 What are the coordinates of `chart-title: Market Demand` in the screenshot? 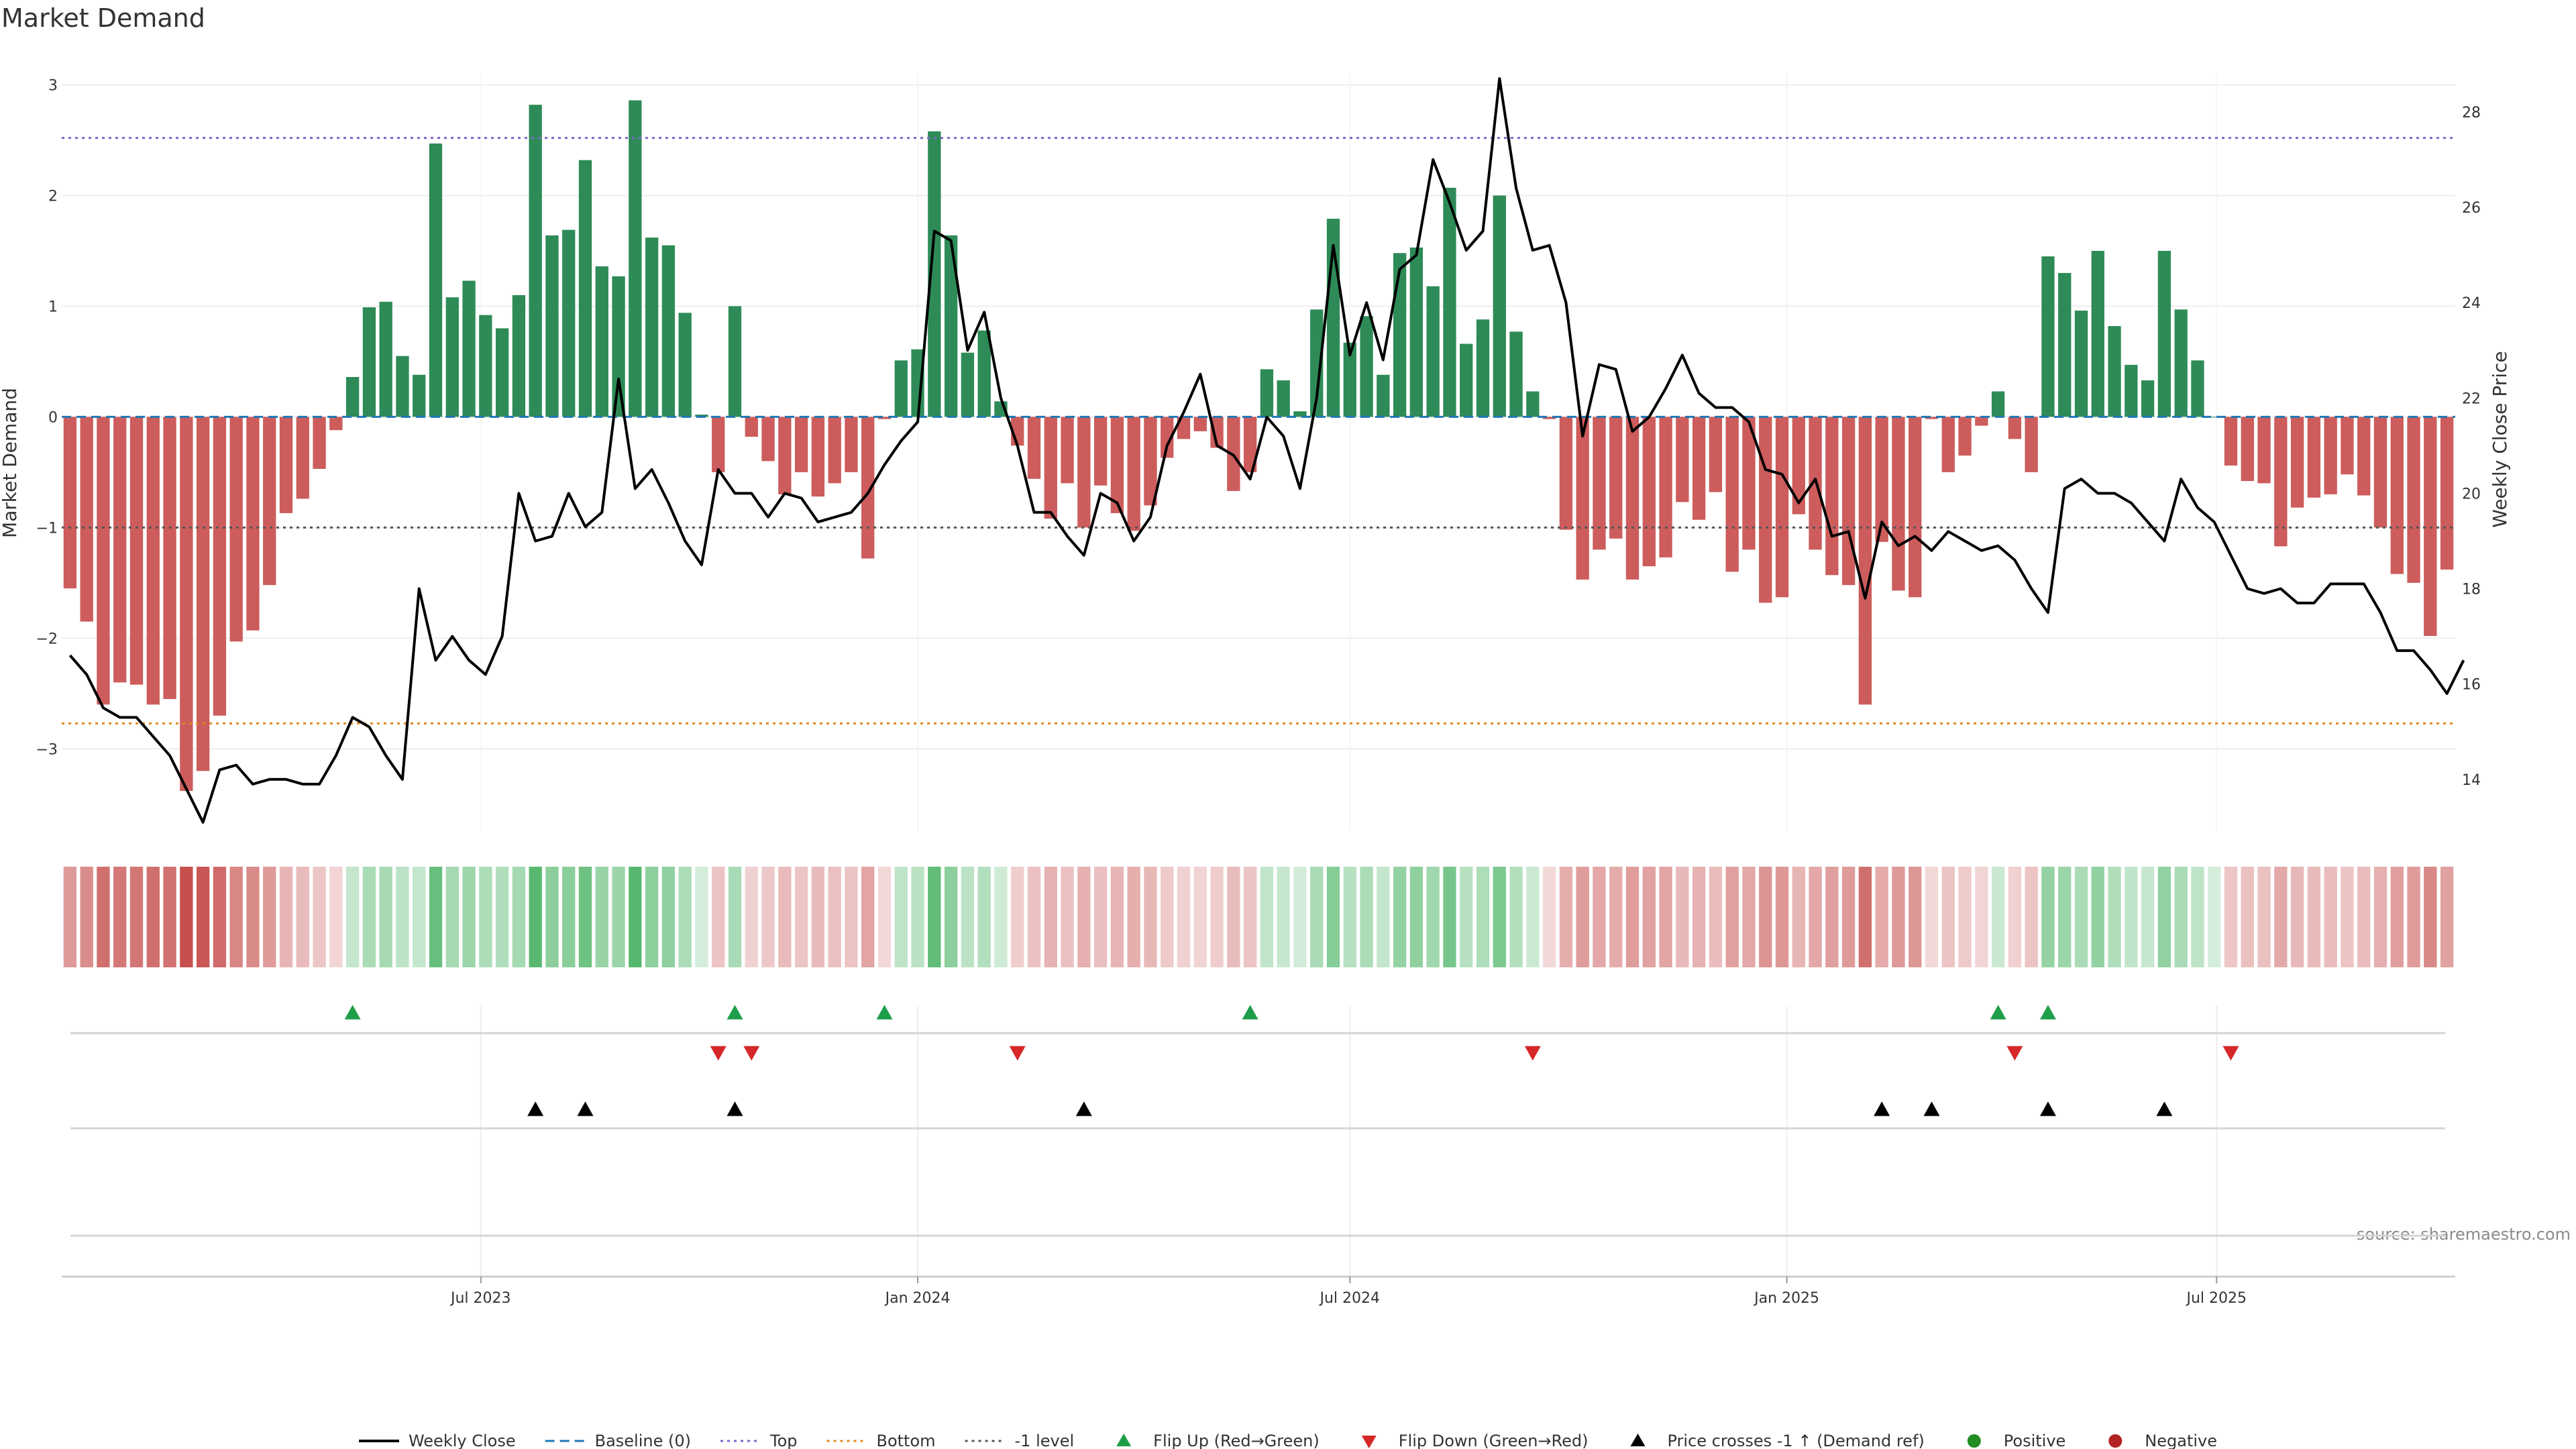 It's located at (103, 18).